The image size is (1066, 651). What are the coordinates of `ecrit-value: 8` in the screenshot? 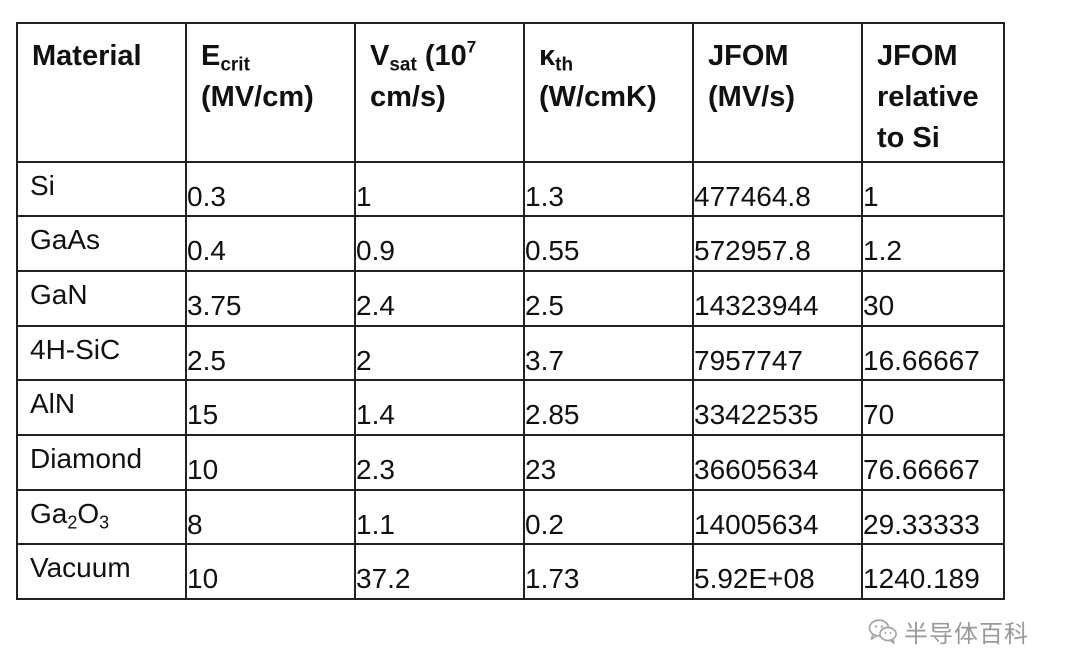 It's located at (195, 524).